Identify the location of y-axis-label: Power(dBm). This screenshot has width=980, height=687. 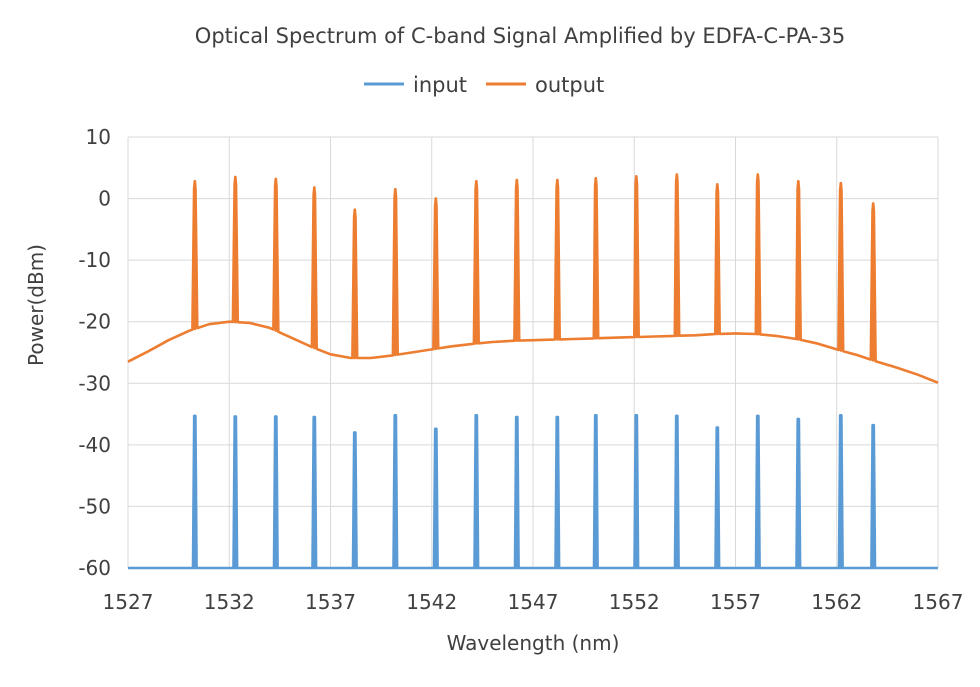
(36, 305).